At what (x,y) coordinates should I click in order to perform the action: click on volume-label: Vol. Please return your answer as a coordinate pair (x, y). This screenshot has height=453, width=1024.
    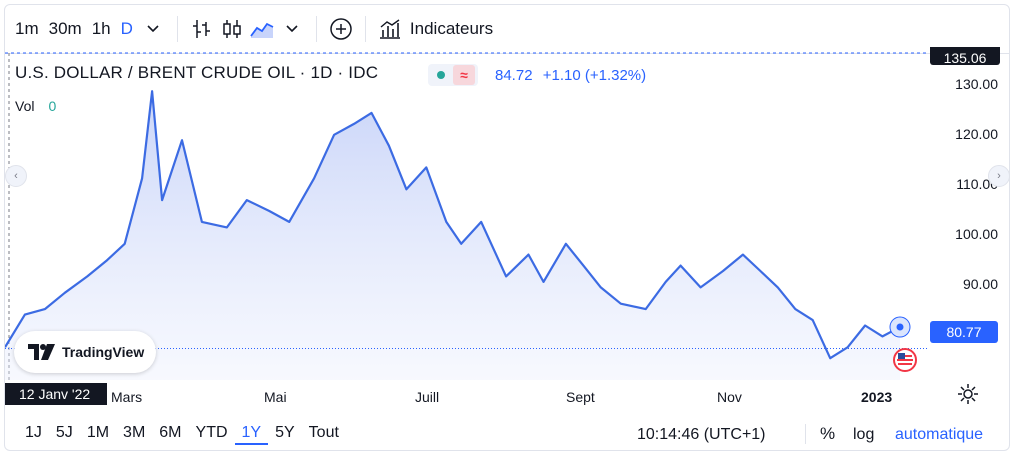
    Looking at the image, I should click on (25, 106).